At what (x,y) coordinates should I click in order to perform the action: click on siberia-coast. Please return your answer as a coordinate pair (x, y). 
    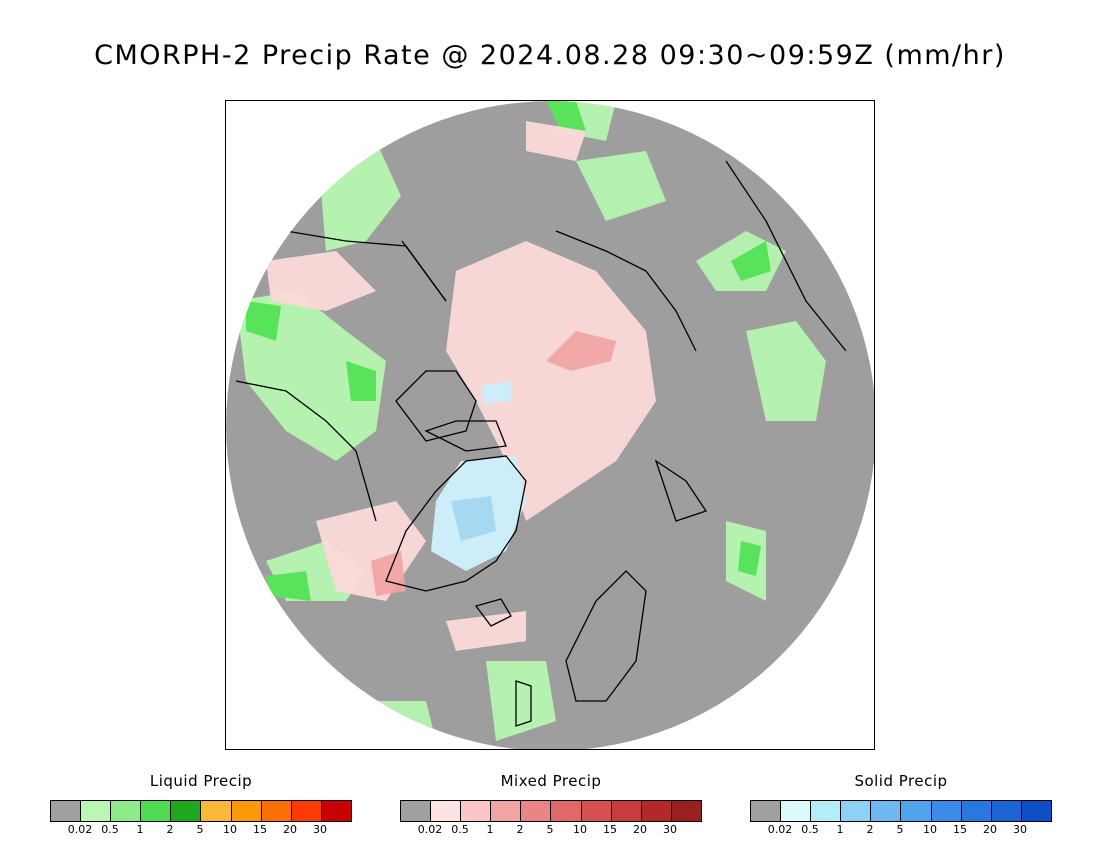
    Looking at the image, I should click on (626, 291).